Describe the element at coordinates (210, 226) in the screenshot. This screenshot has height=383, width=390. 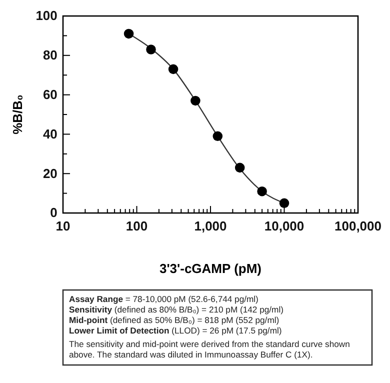
I see `x-tick-label: 1,000` at that location.